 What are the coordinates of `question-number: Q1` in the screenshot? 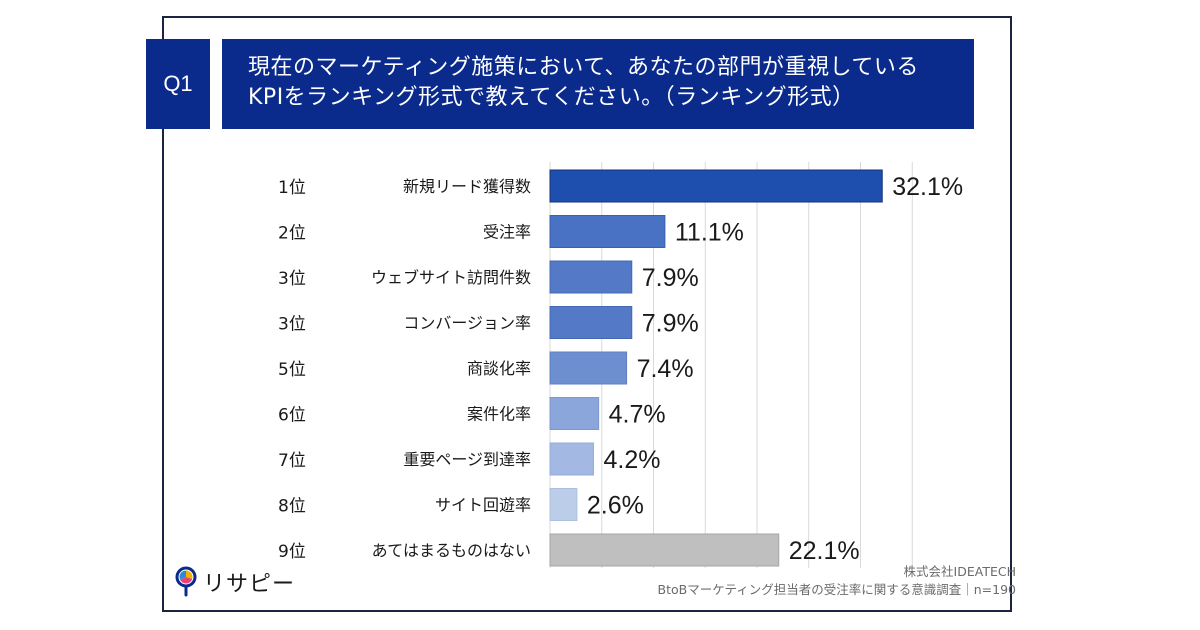 It's located at (178, 83).